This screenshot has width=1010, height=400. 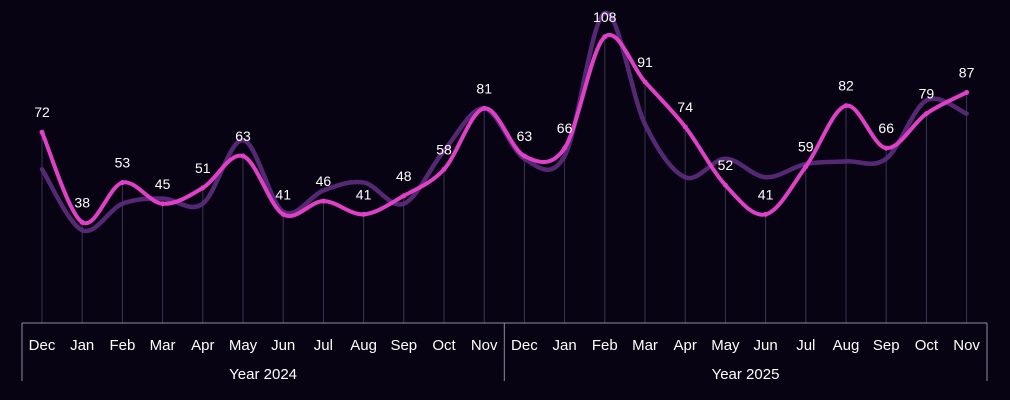 What do you see at coordinates (685, 107) in the screenshot?
I see `data-label: 74` at bounding box center [685, 107].